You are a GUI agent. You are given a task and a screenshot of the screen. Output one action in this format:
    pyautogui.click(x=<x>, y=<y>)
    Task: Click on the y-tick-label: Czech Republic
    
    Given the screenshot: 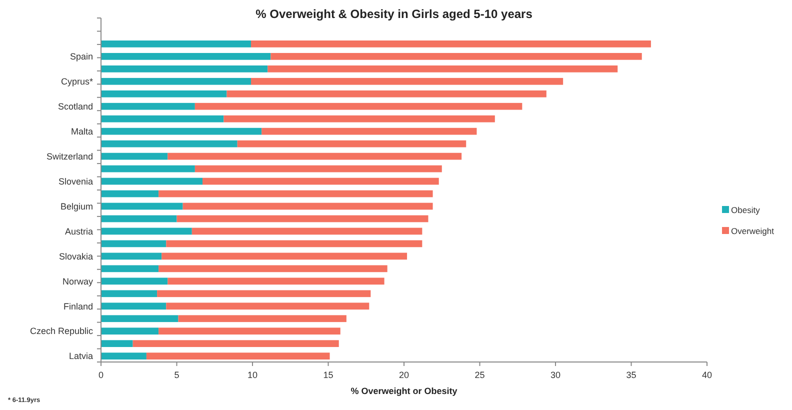 What is the action you would take?
    pyautogui.click(x=62, y=331)
    